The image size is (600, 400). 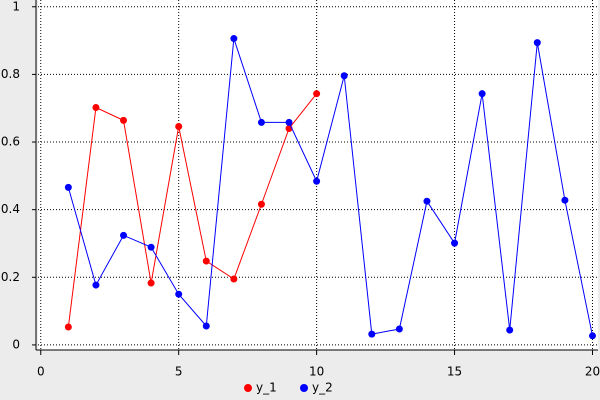 What do you see at coordinates (16, 6) in the screenshot?
I see `y-tick-label: 1` at bounding box center [16, 6].